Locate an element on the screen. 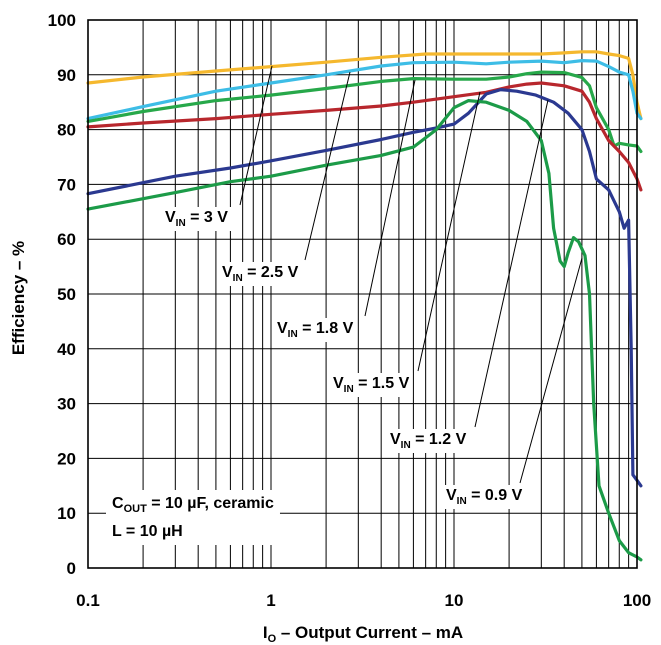 Image resolution: width=661 pixels, height=645 pixels. y-tick-label: 40 is located at coordinates (66, 349).